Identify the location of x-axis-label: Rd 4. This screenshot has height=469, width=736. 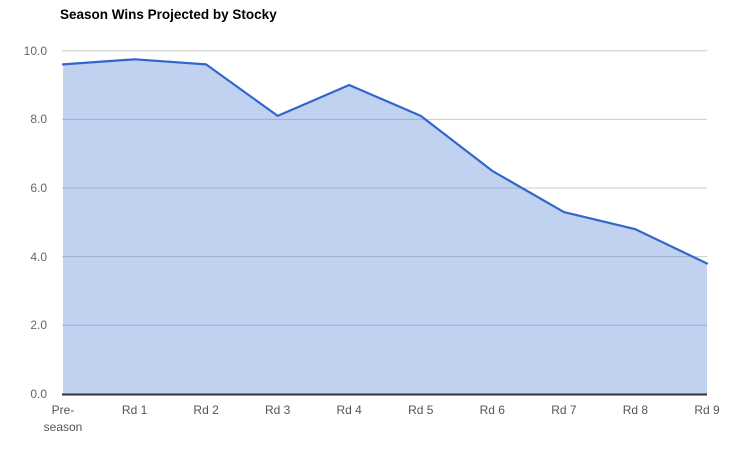
(349, 410).